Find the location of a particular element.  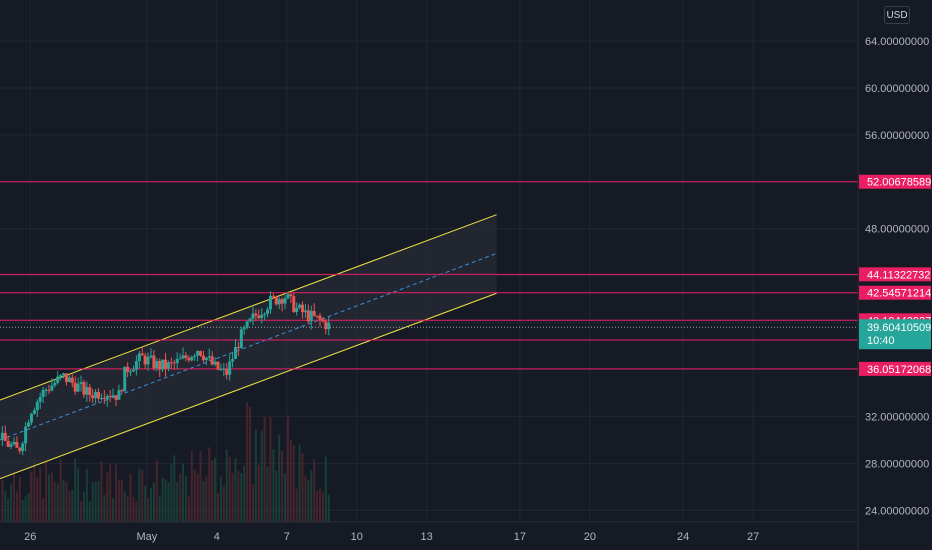

current-price-label: 39.60410509 is located at coordinates (899, 328).